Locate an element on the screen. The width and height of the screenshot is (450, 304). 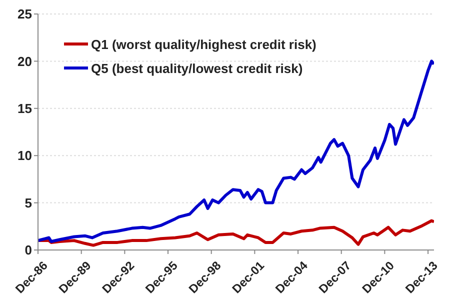
y-tick-label: 0 is located at coordinates (28, 250).